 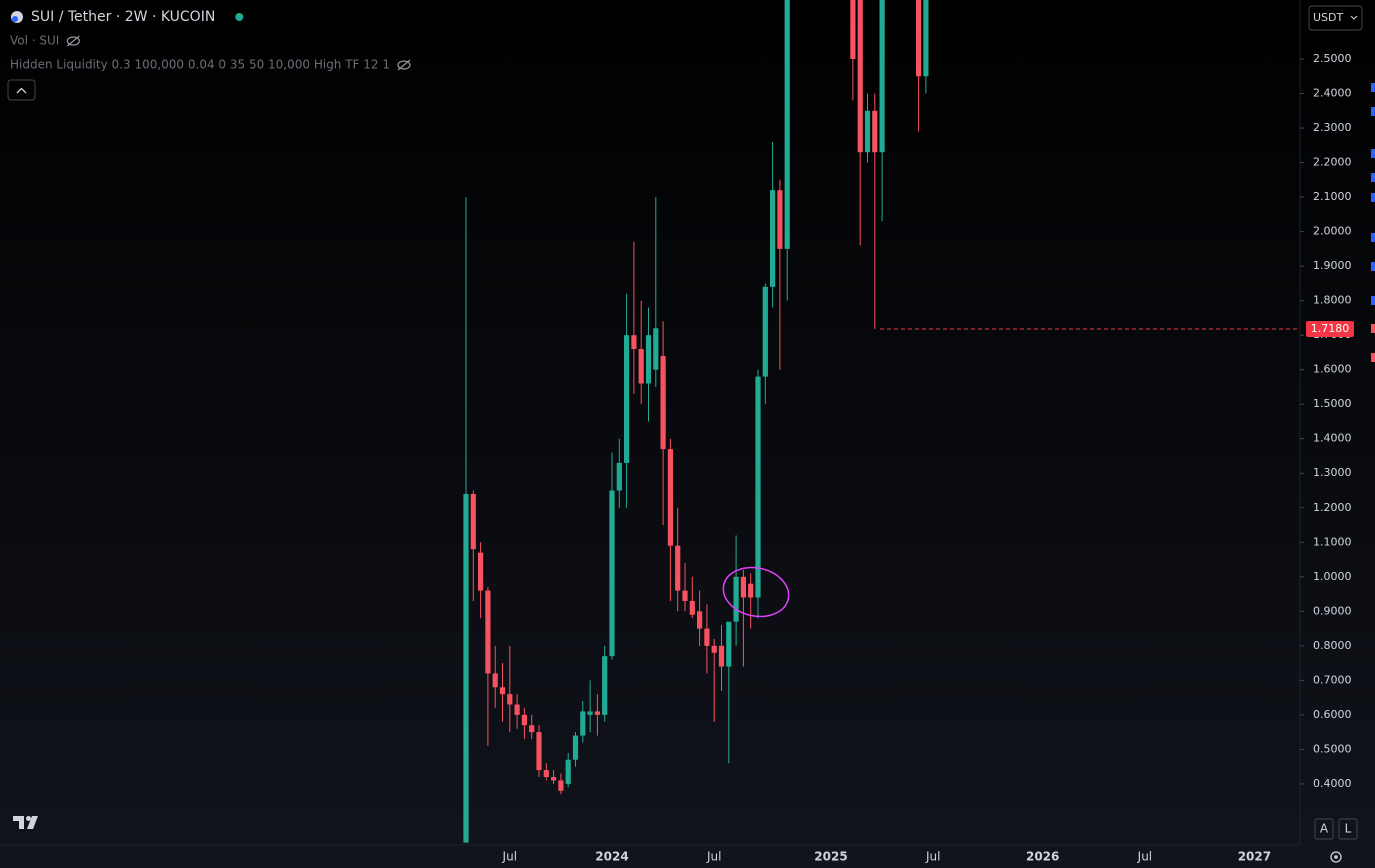 What do you see at coordinates (239, 17) in the screenshot?
I see `status-dot` at bounding box center [239, 17].